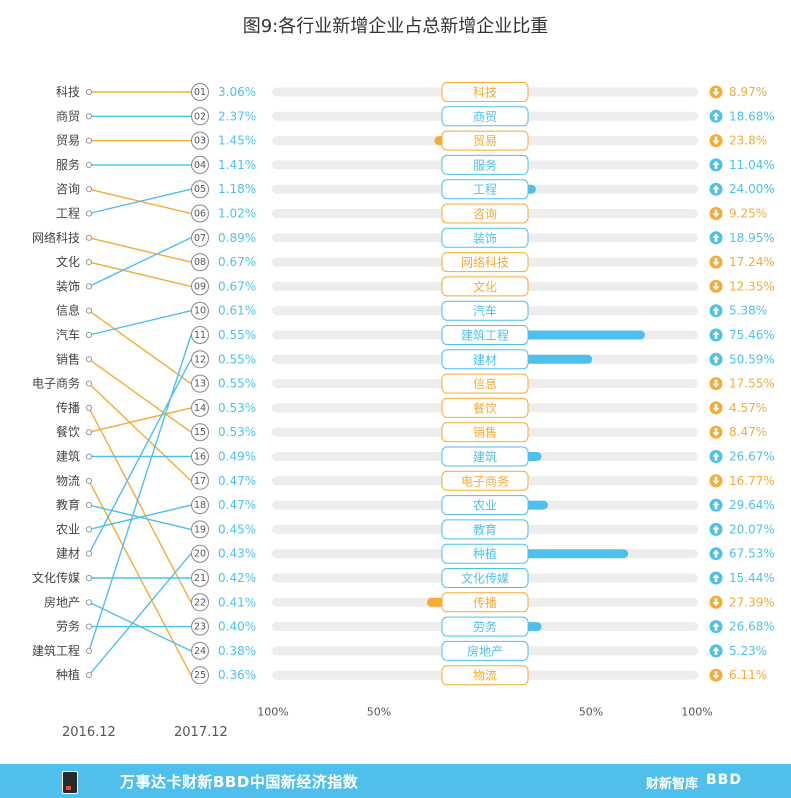  What do you see at coordinates (752, 481) in the screenshot?
I see `change-value: 16.77%` at bounding box center [752, 481].